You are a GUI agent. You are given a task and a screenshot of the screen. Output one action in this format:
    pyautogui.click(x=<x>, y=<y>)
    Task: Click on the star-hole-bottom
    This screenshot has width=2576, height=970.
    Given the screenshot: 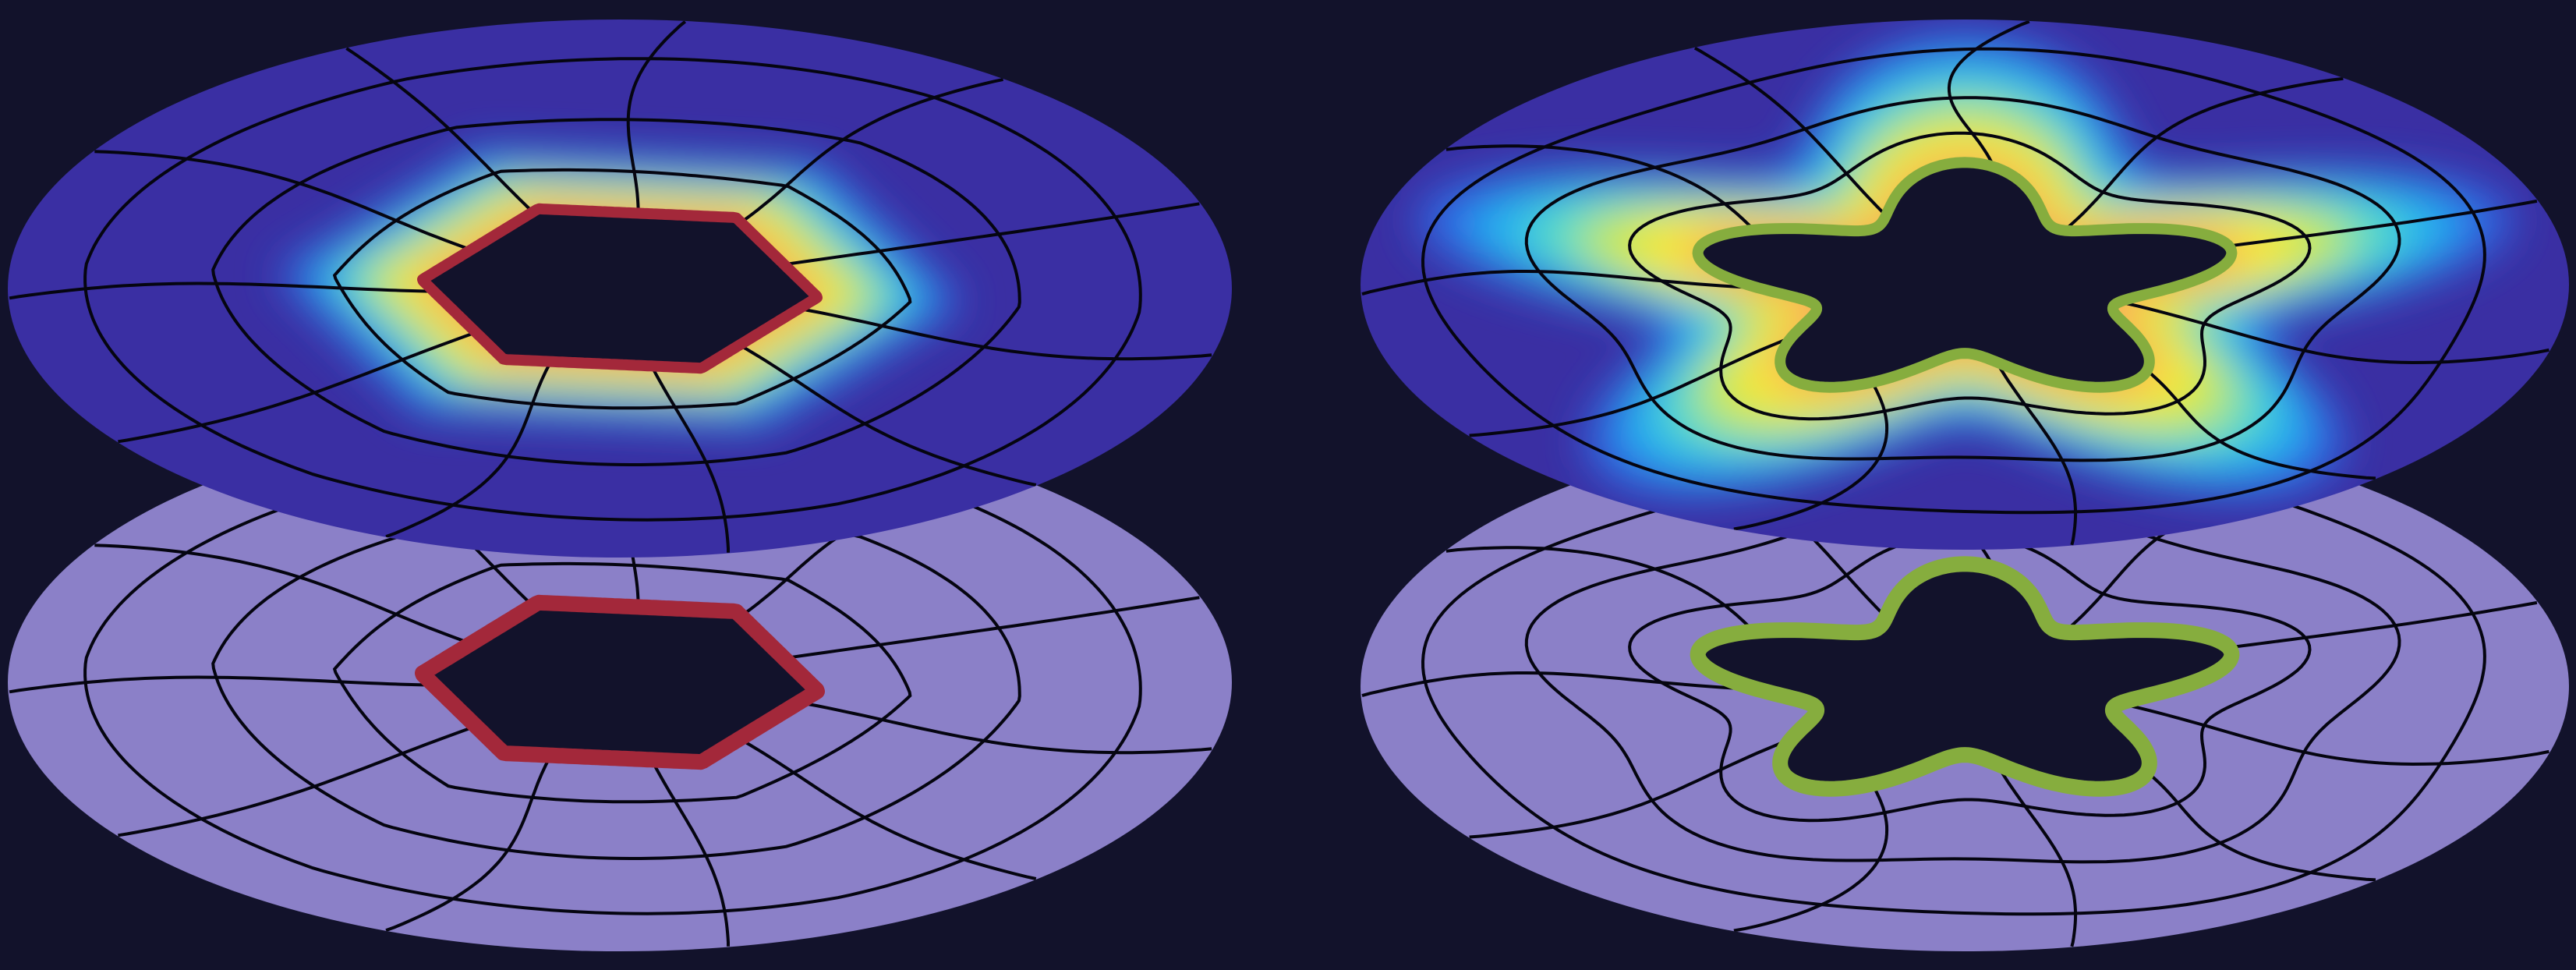 What is the action you would take?
    pyautogui.click(x=1965, y=677)
    